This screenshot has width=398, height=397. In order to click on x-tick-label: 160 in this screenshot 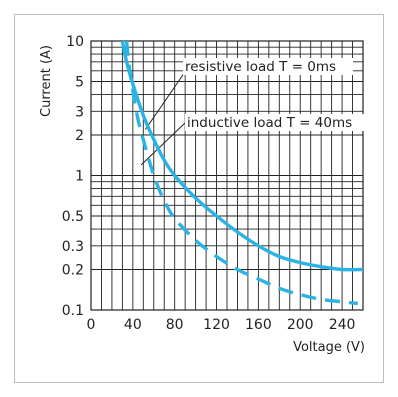, I will do `click(258, 325)`.